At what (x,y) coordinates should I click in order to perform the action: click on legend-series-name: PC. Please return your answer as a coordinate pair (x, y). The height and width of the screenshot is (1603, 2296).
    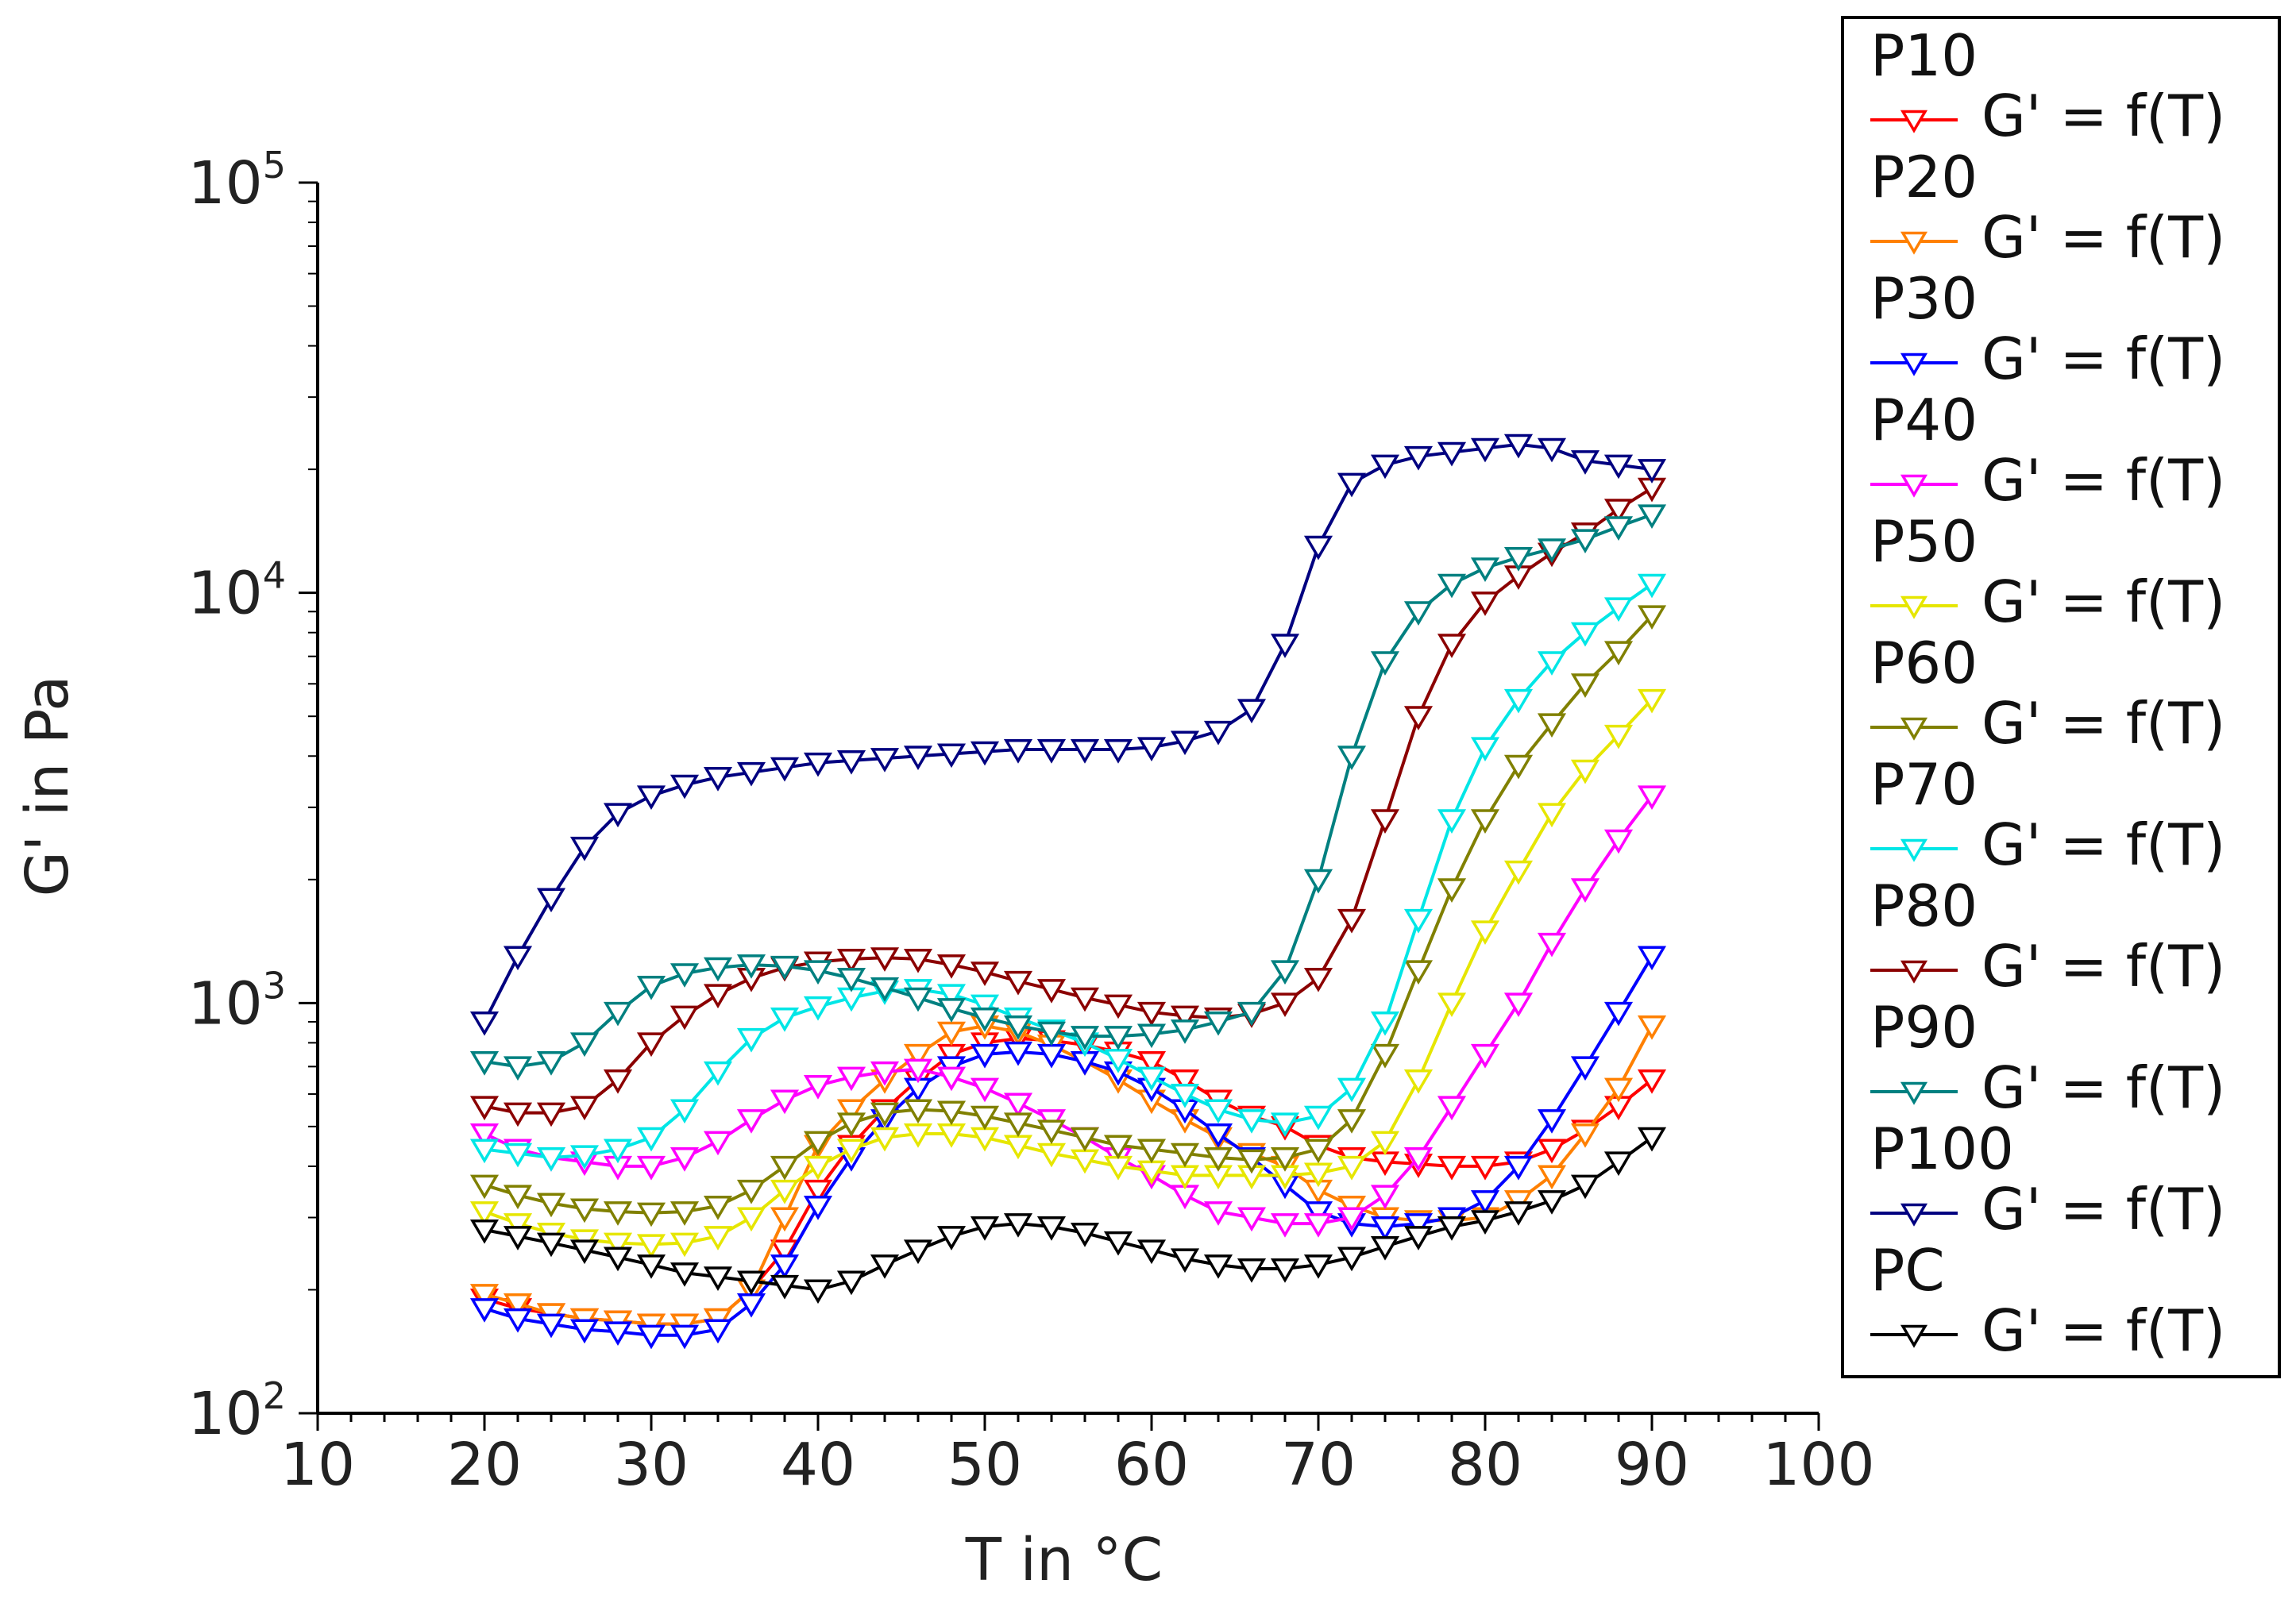
    Looking at the image, I should click on (1907, 1270).